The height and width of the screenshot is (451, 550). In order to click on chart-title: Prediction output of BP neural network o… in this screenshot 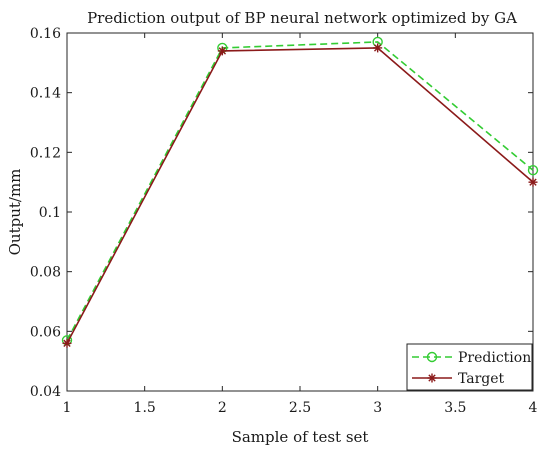, I will do `click(302, 18)`.